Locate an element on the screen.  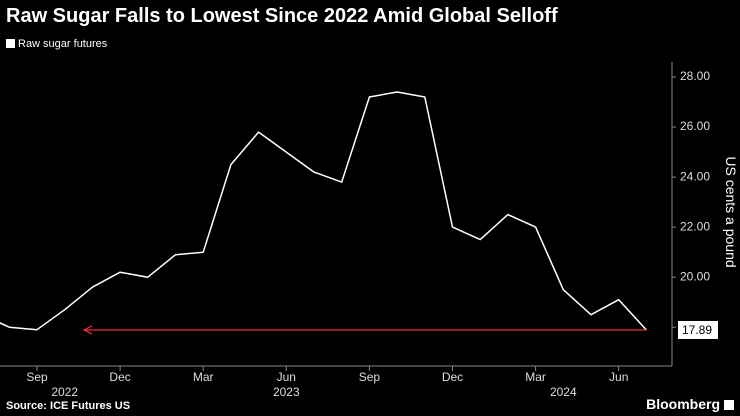
x-year-label: 2024 is located at coordinates (563, 392).